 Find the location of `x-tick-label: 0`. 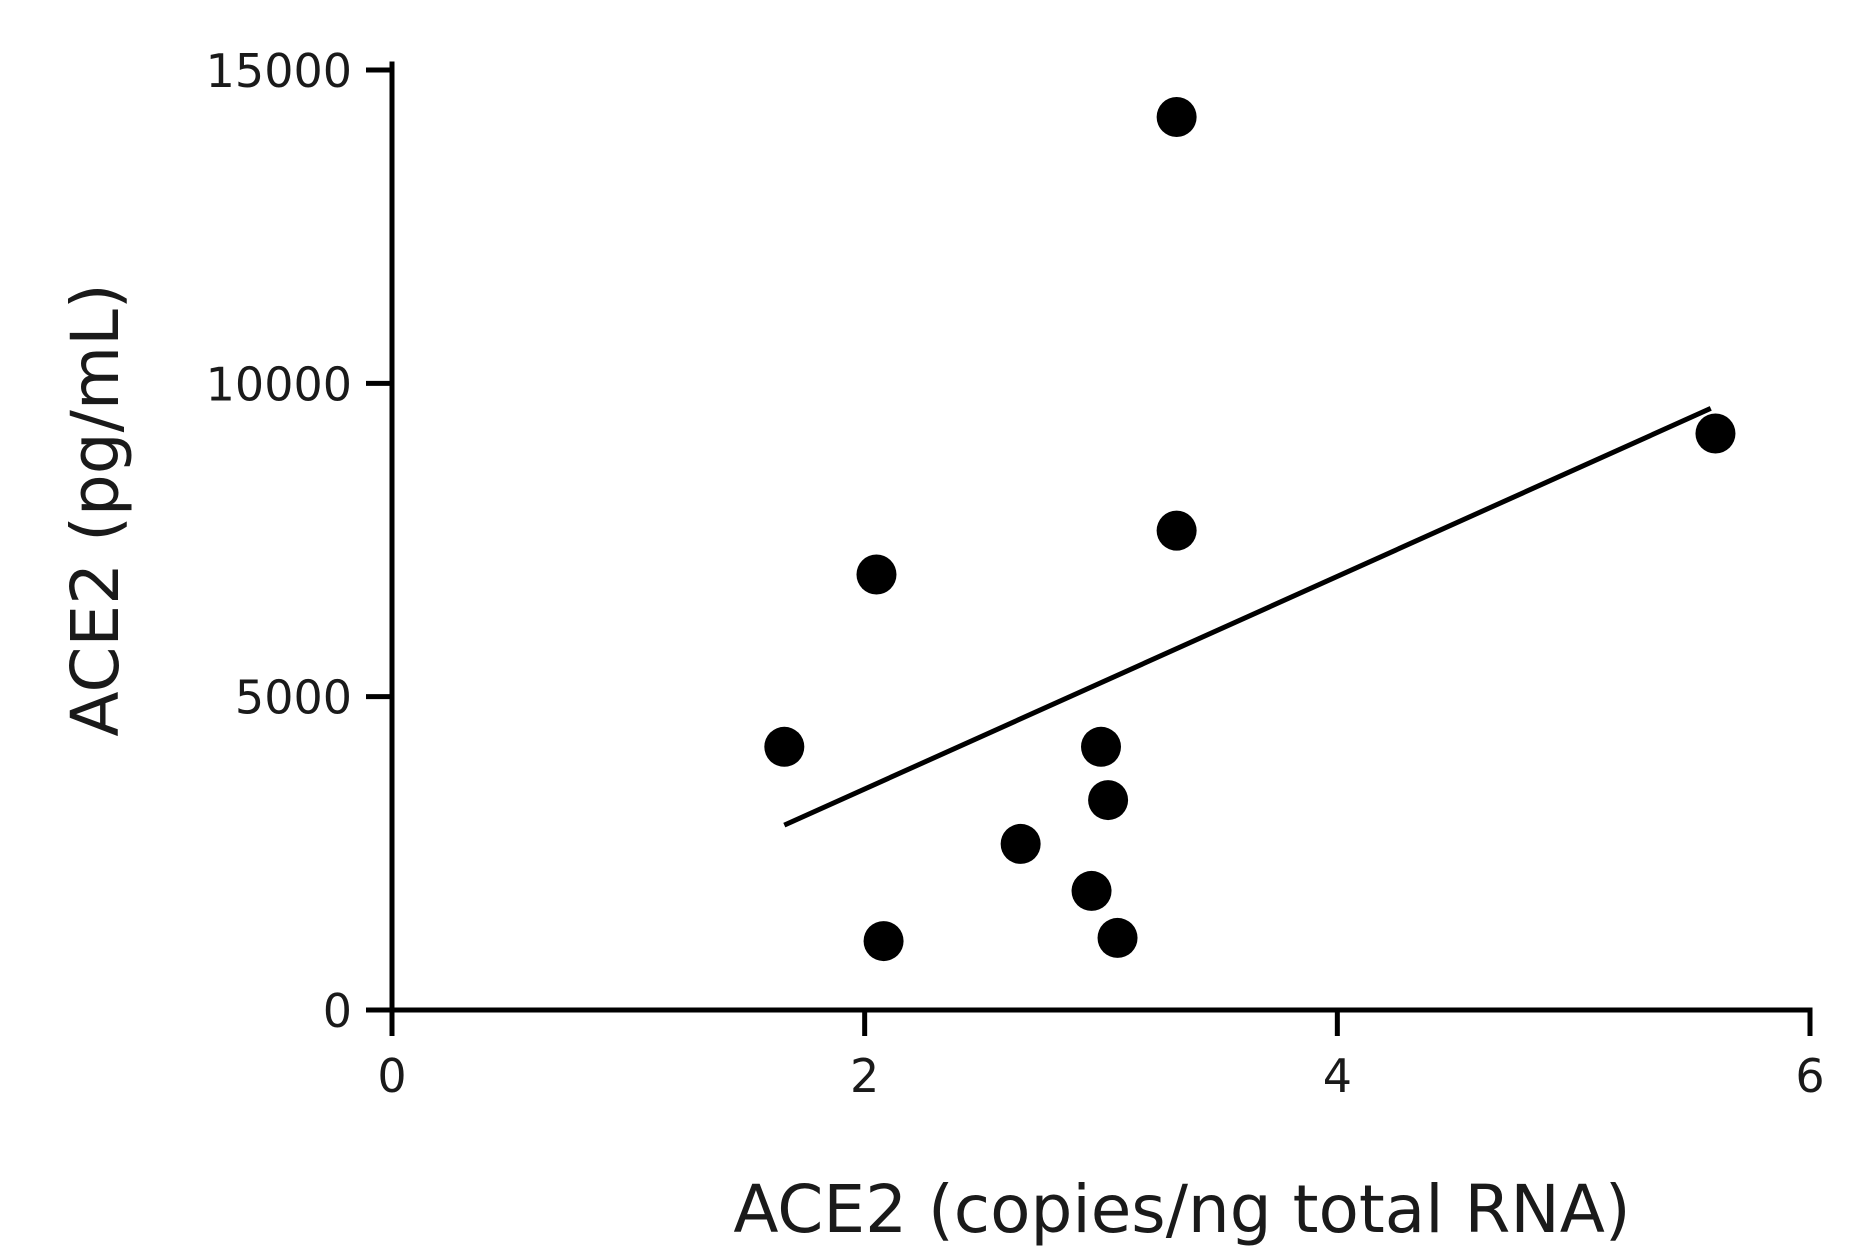

x-tick-label: 0 is located at coordinates (391, 1076).